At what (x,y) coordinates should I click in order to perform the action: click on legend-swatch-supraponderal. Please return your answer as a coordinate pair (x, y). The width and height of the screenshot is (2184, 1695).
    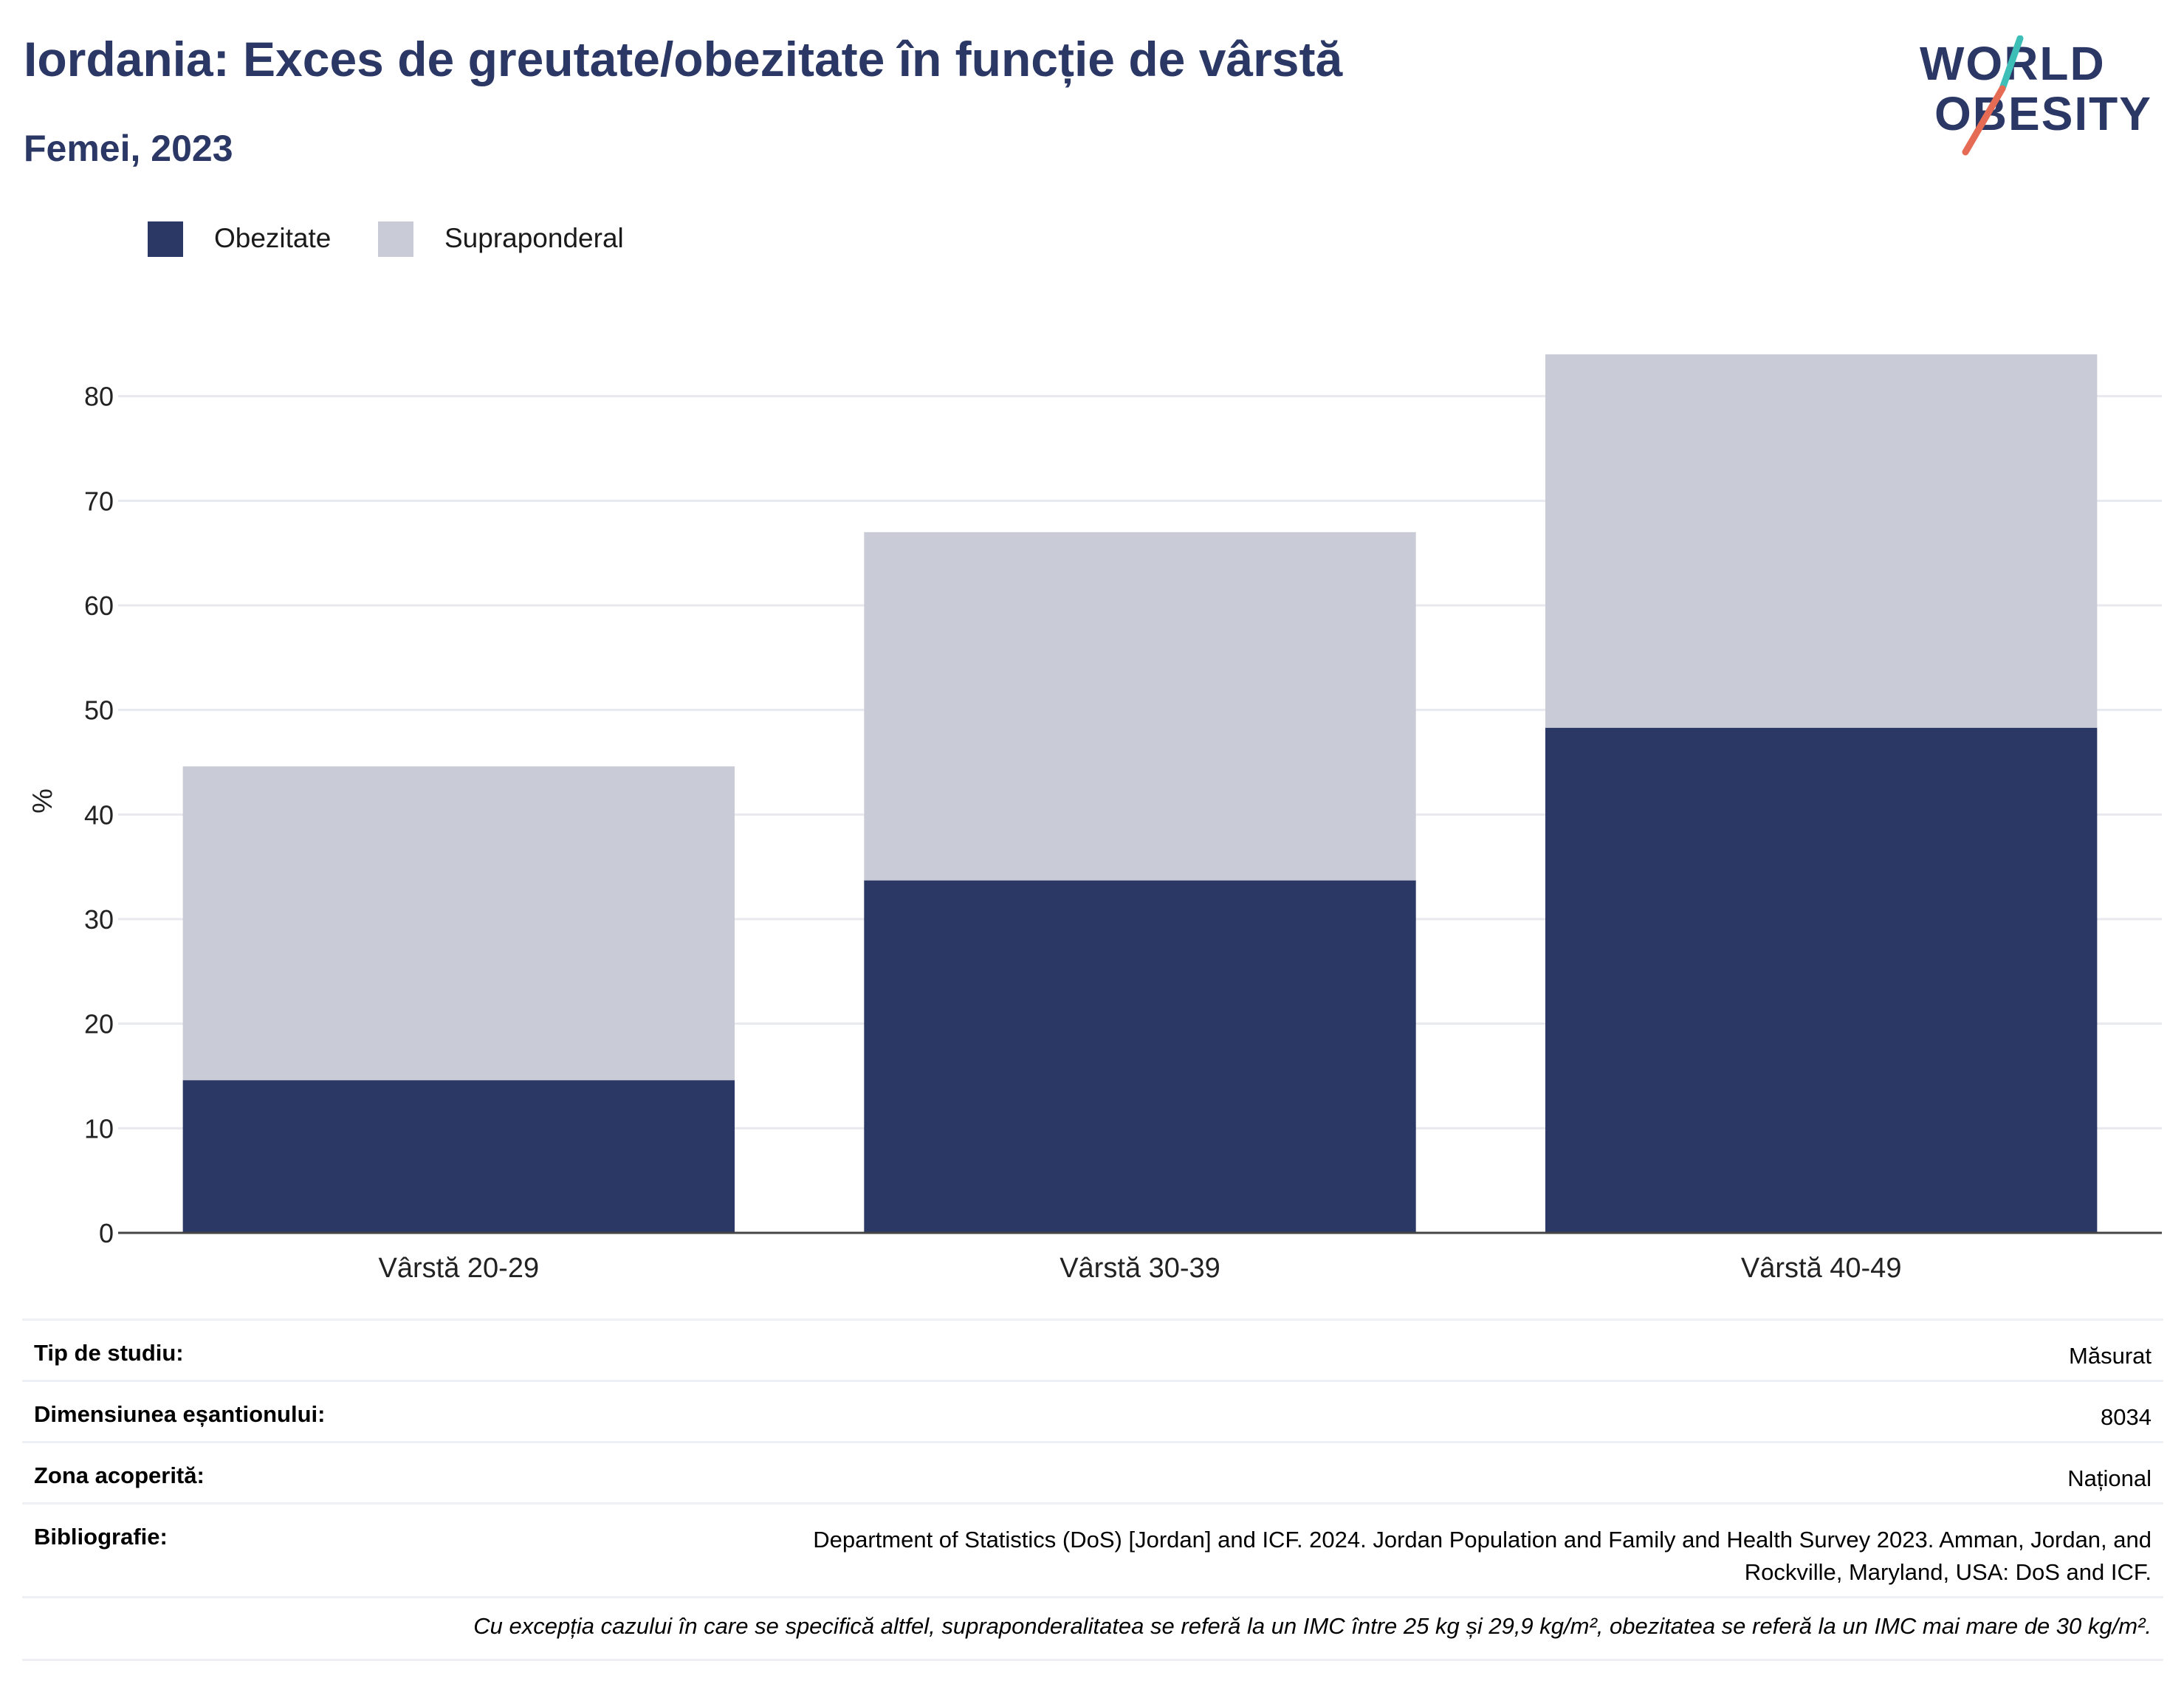
    Looking at the image, I should click on (396, 239).